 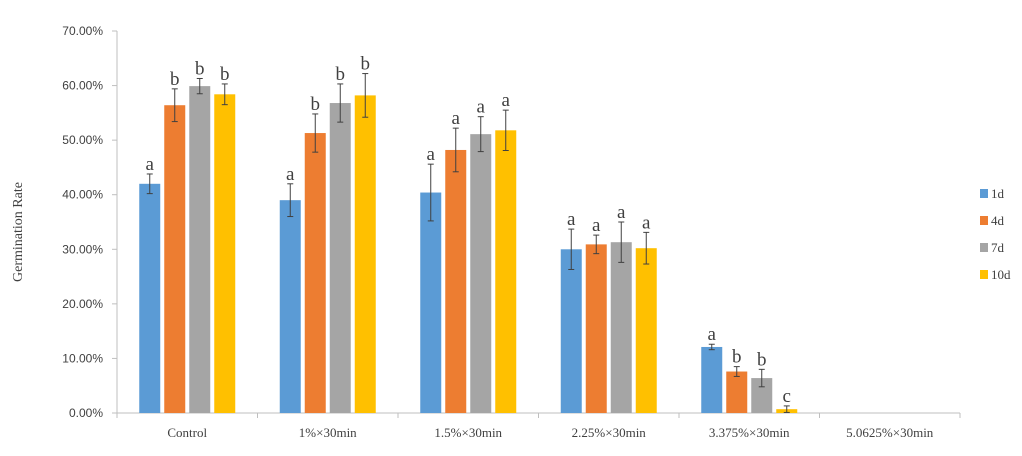 I want to click on y-axis-title: Germination Rate, so click(x=18, y=232).